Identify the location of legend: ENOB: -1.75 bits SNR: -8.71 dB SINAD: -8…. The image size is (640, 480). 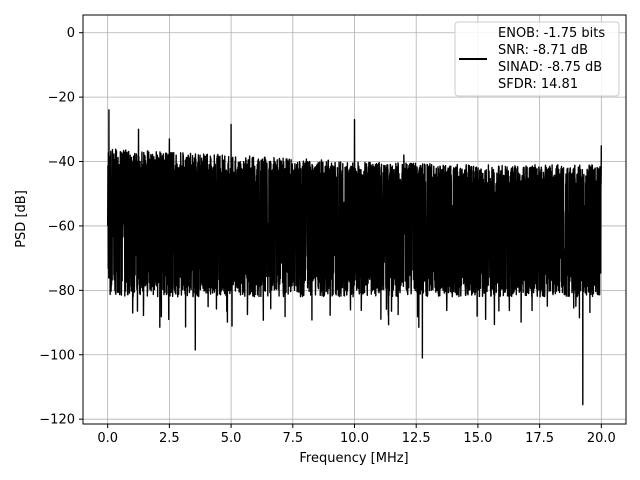
(537, 59).